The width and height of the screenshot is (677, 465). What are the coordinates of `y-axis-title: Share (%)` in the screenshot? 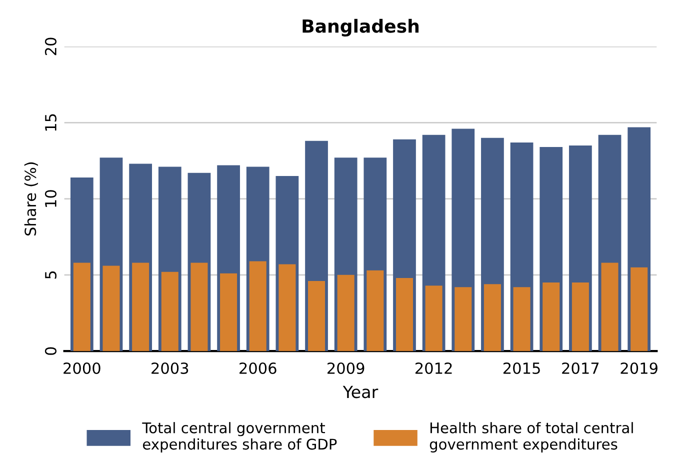 It's located at (31, 199).